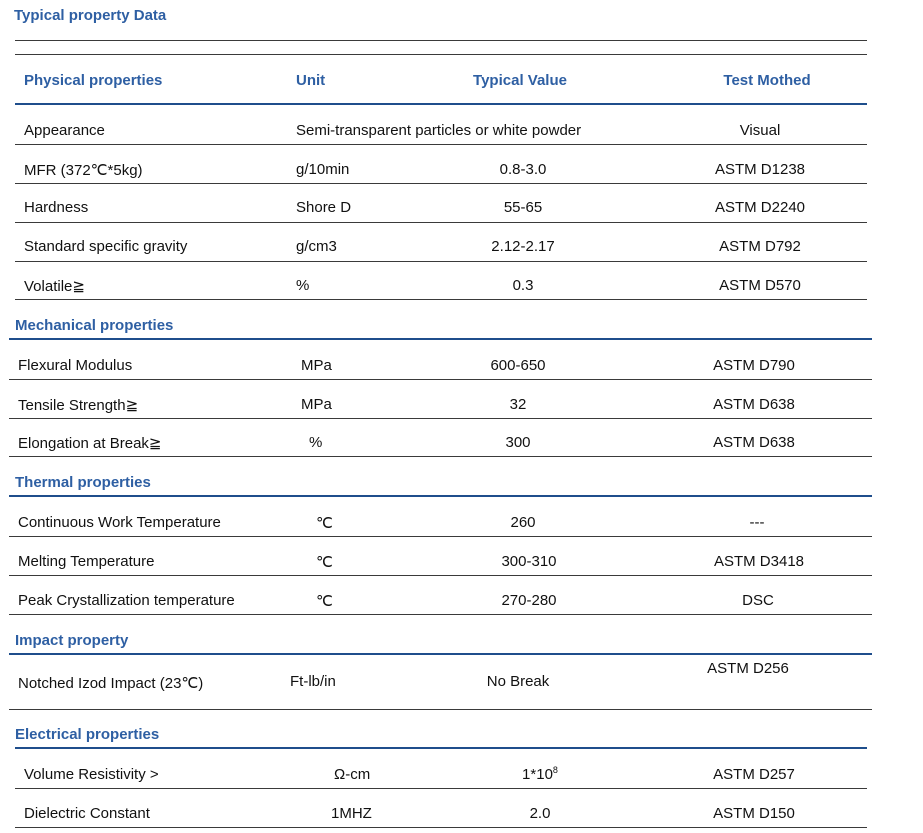 The width and height of the screenshot is (923, 833). I want to click on value-base: 1*10, so click(537, 774).